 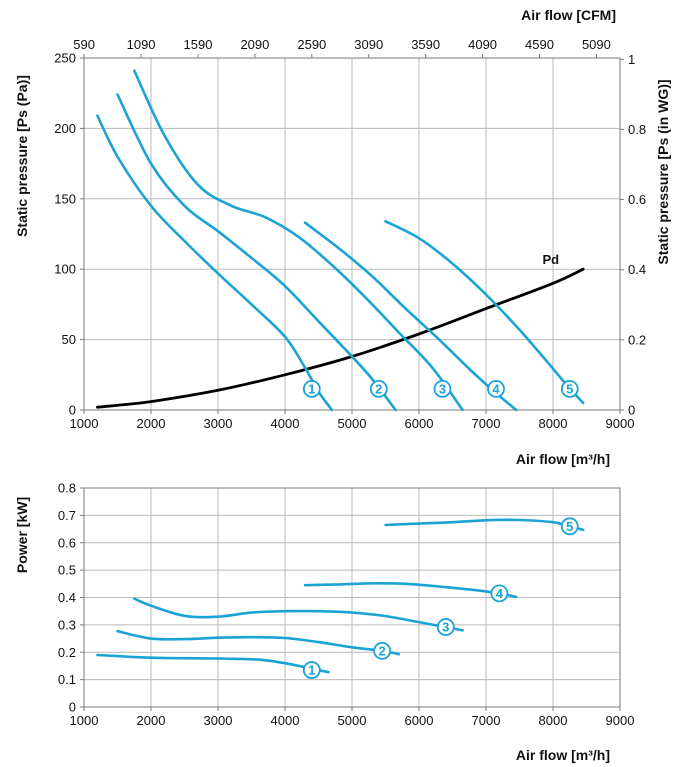 What do you see at coordinates (352, 720) in the screenshot?
I see `bottom-x-tick-label: 5000` at bounding box center [352, 720].